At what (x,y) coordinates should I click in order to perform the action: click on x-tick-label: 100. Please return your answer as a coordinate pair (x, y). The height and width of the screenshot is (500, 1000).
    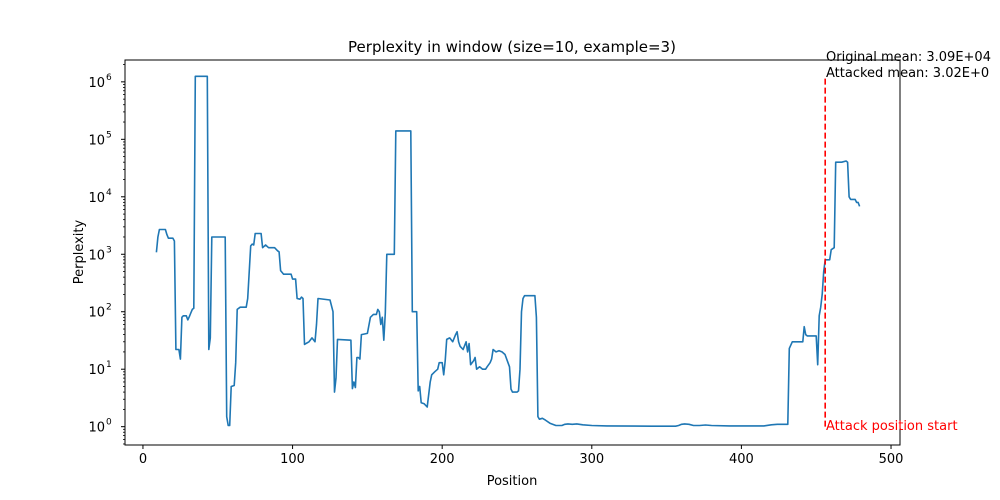
    Looking at the image, I should click on (292, 459).